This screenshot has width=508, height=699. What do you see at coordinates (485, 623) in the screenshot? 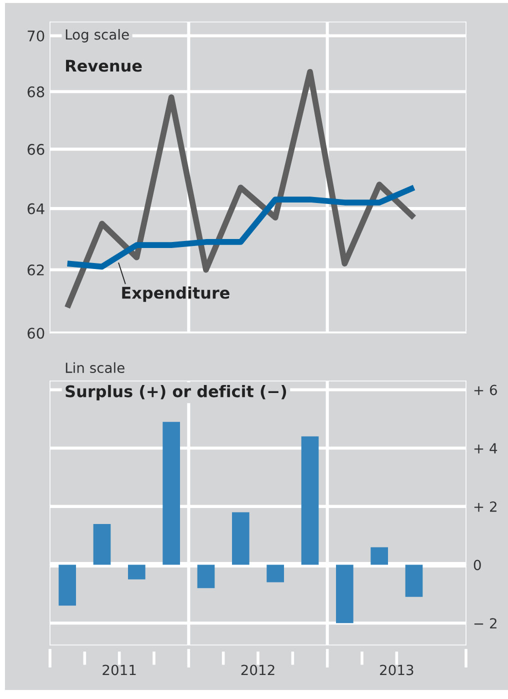
I see `y-tick-label: − 2` at bounding box center [485, 623].